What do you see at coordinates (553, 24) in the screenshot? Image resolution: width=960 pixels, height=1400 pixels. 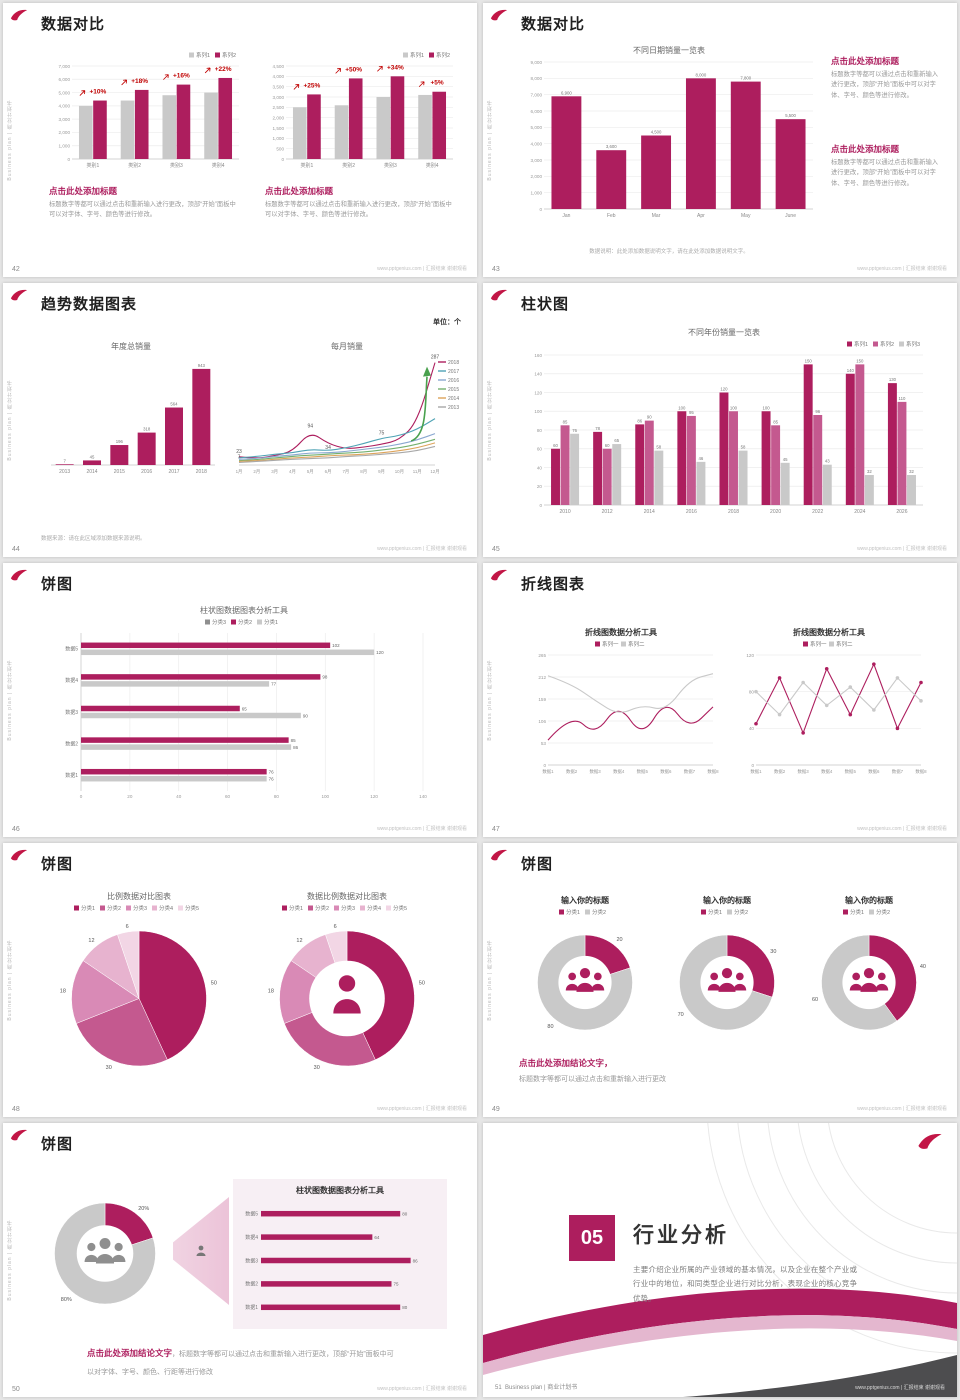 I see `slide-title: 数据对比` at bounding box center [553, 24].